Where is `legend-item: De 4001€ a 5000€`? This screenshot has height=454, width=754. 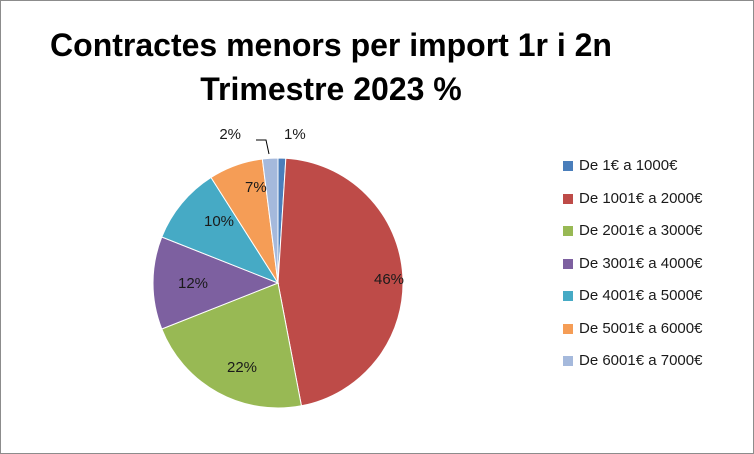
legend-item: De 4001€ a 5000€ is located at coordinates (658, 303).